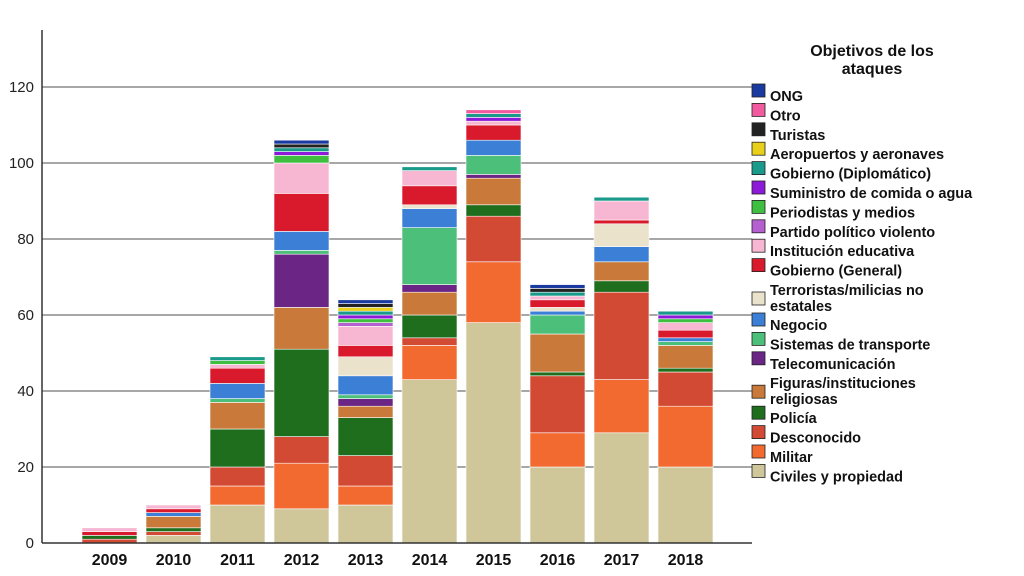  Describe the element at coordinates (366, 560) in the screenshot. I see `x-tick-label: 2013` at that location.